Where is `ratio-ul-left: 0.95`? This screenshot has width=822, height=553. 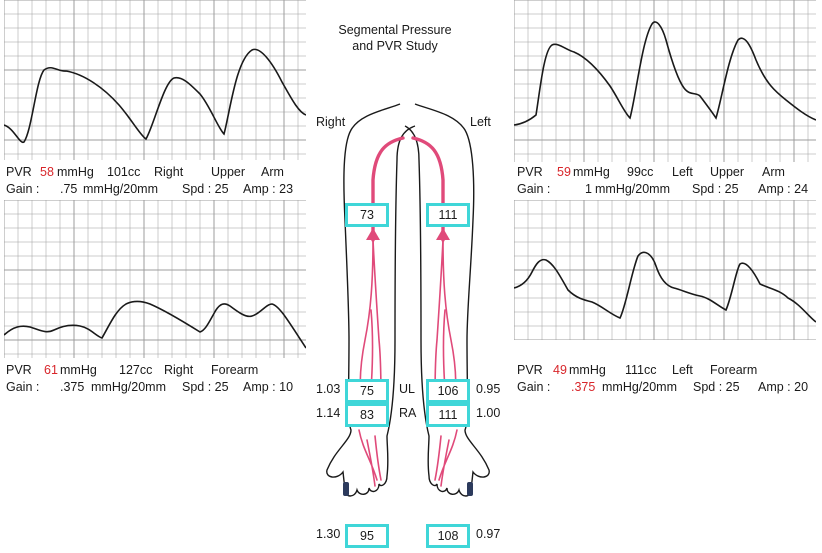
ratio-ul-left: 0.95 is located at coordinates (488, 389).